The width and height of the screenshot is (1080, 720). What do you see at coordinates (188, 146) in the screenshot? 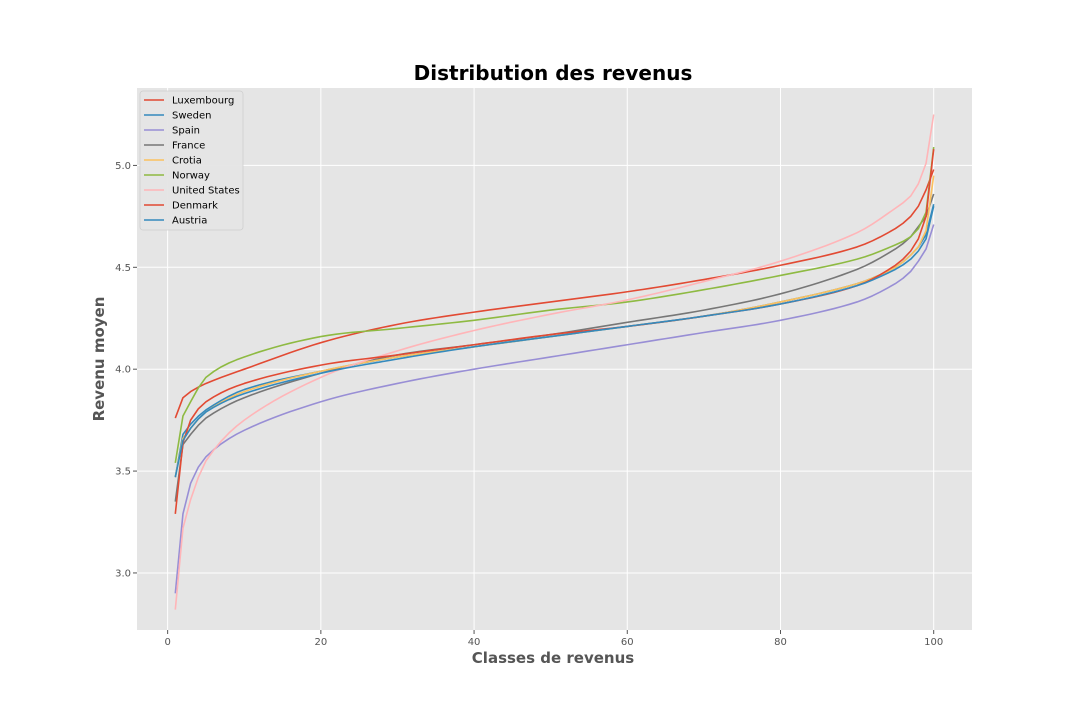
I see `legend-entry: France` at bounding box center [188, 146].